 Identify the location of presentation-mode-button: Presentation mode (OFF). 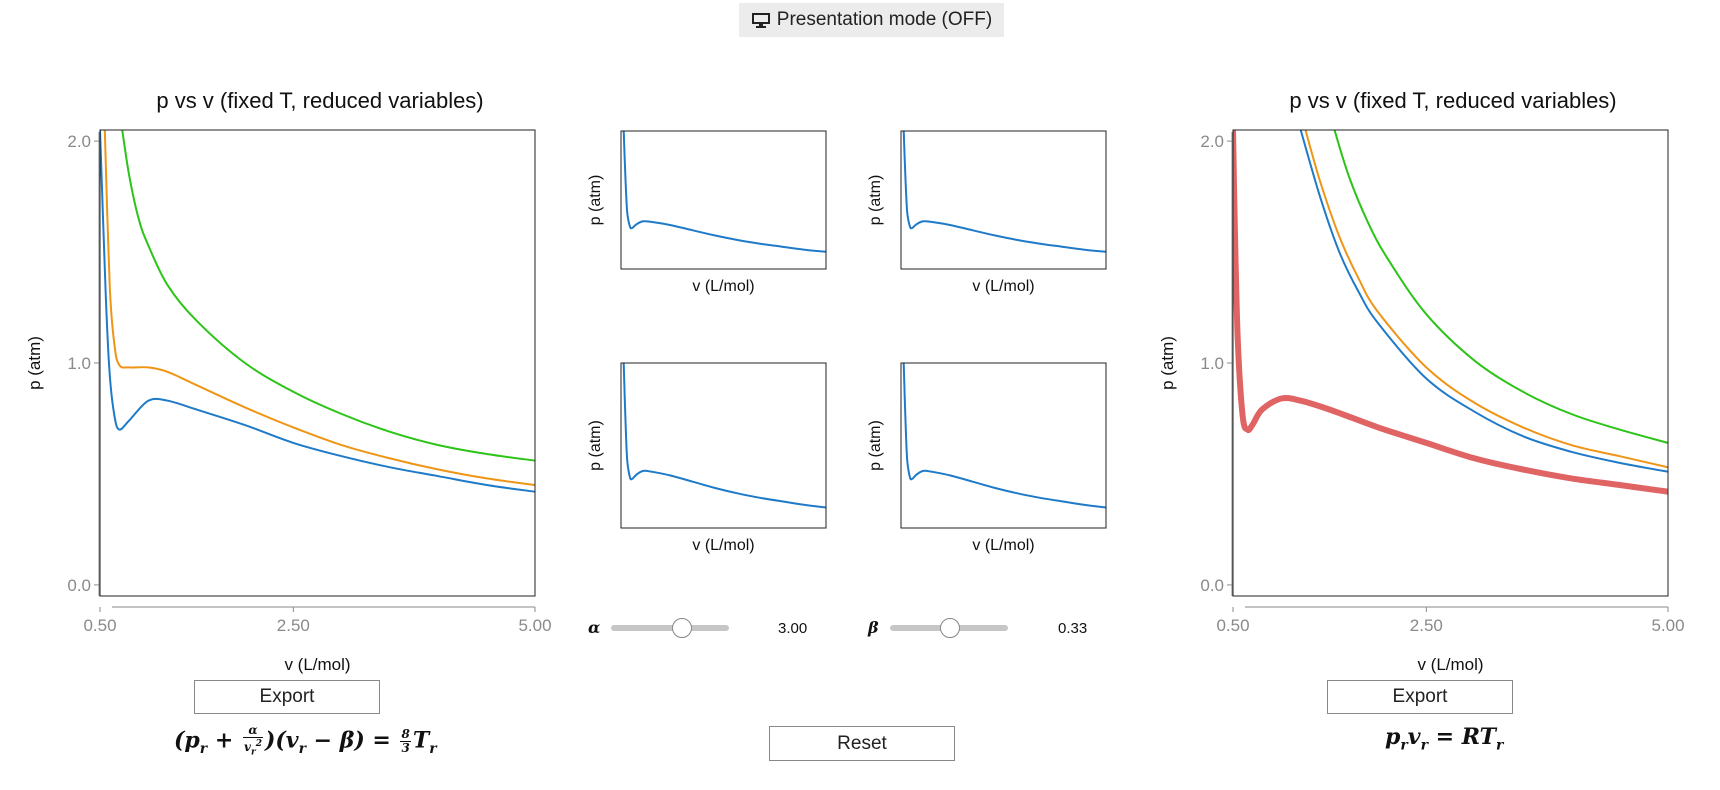
(871, 20).